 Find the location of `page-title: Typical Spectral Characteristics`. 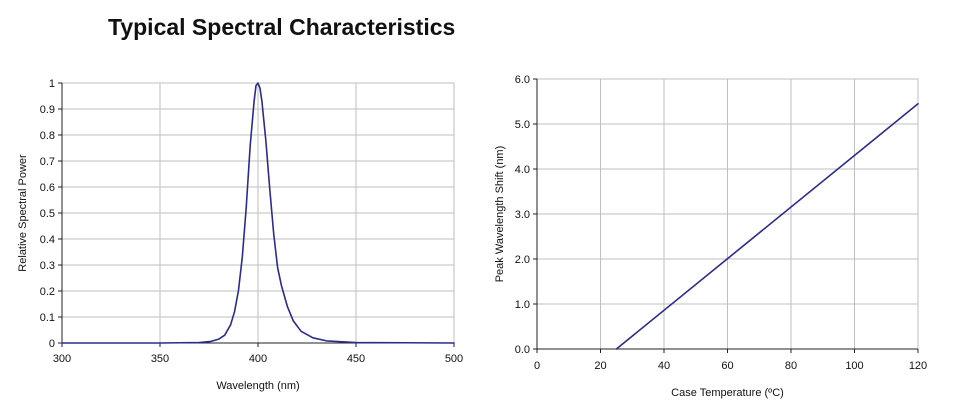

page-title: Typical Spectral Characteristics is located at coordinates (282, 27).